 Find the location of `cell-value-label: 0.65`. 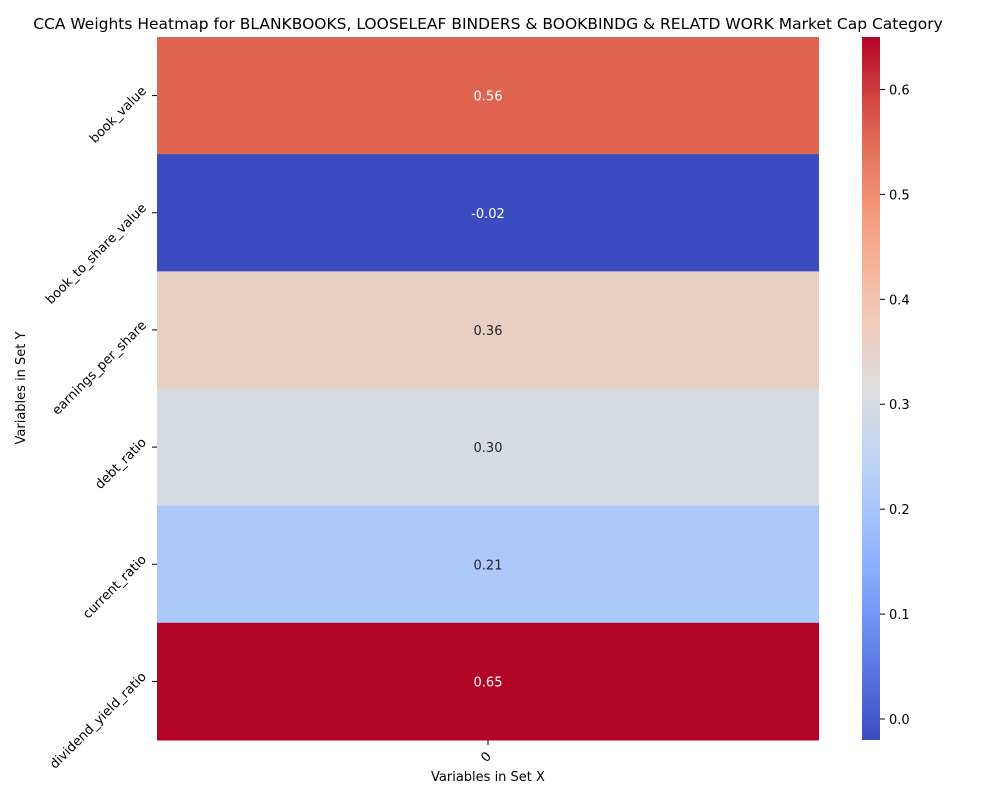

cell-value-label: 0.65 is located at coordinates (488, 682).